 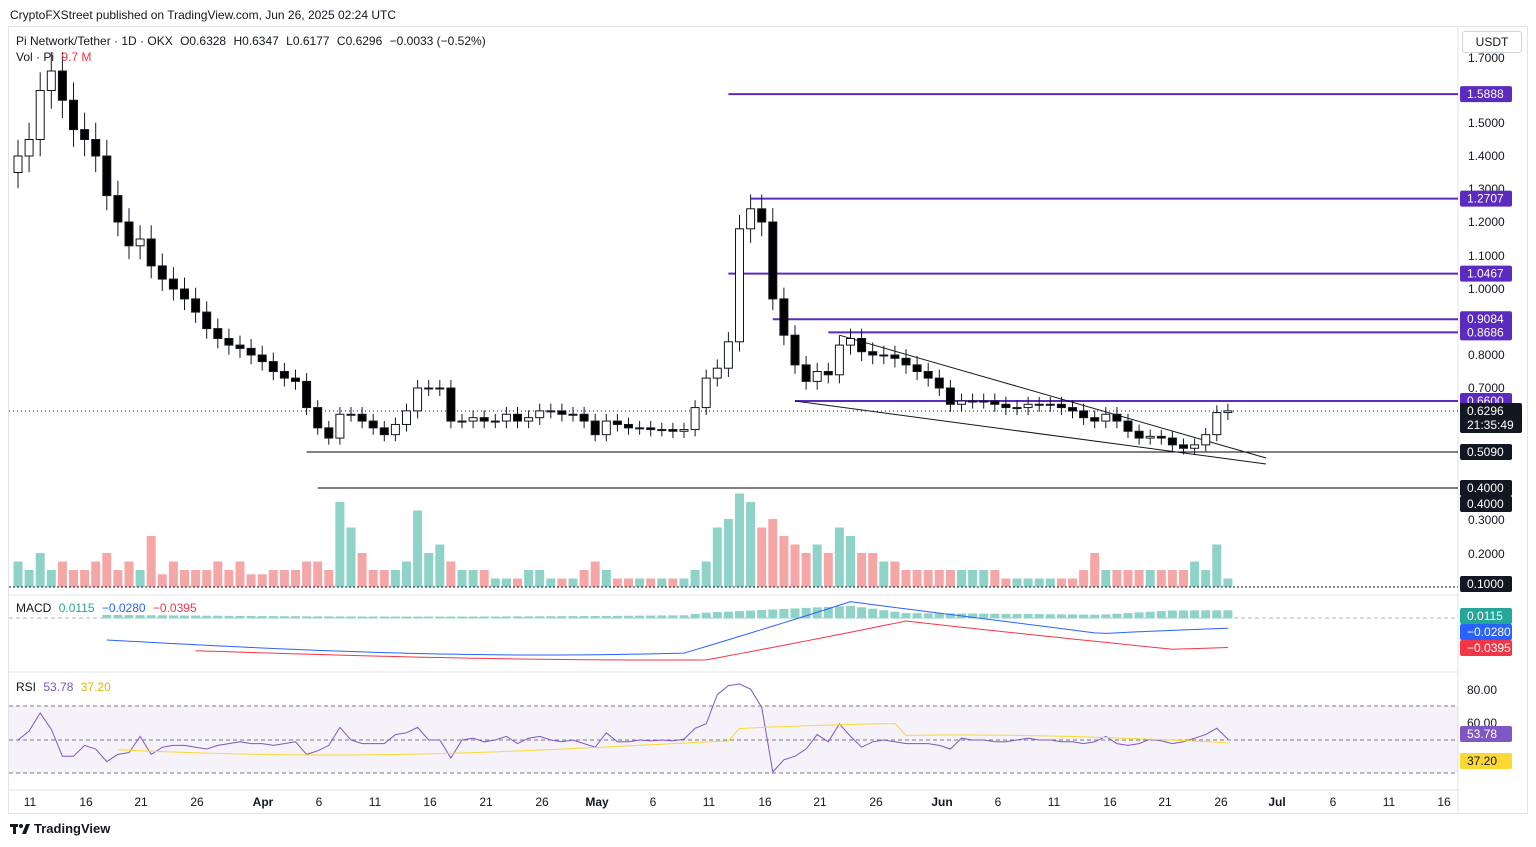 What do you see at coordinates (1482, 690) in the screenshot?
I see `rsi-tick-label: 80.00` at bounding box center [1482, 690].